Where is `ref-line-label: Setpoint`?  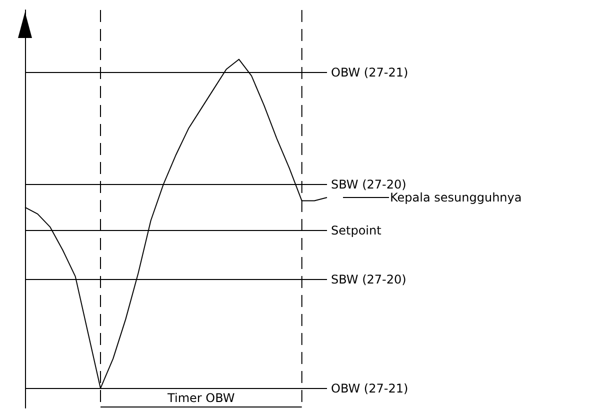 ref-line-label: Setpoint is located at coordinates (356, 230).